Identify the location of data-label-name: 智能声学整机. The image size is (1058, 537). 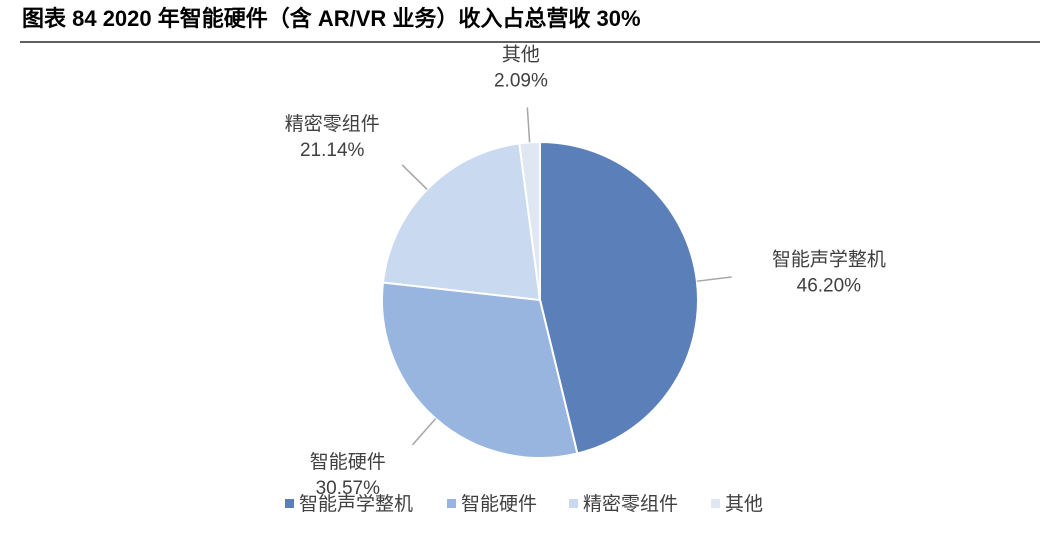
(829, 259).